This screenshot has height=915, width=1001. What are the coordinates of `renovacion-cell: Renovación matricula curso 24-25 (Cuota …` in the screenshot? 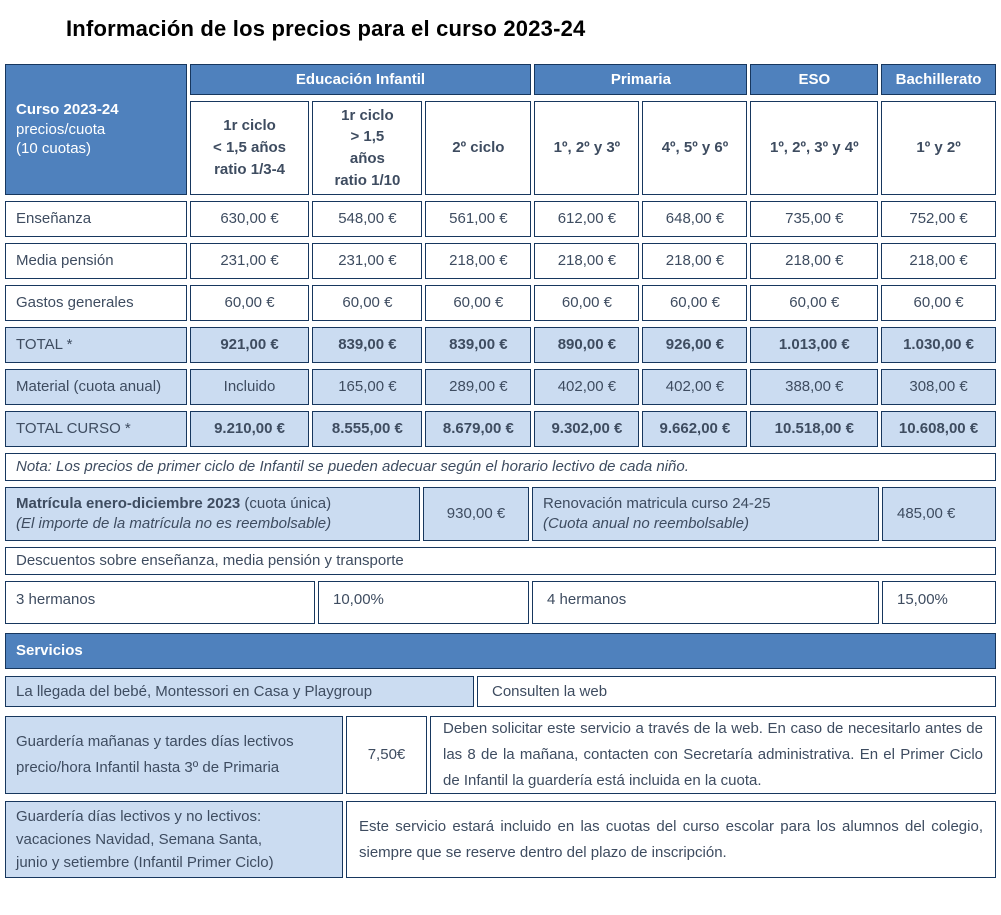 It's located at (705, 514).